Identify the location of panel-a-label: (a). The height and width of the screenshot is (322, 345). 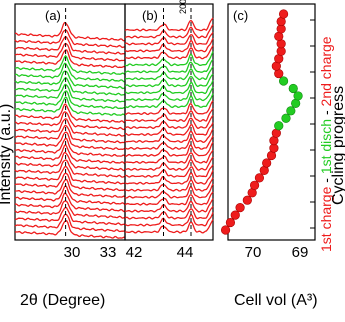
(53, 15).